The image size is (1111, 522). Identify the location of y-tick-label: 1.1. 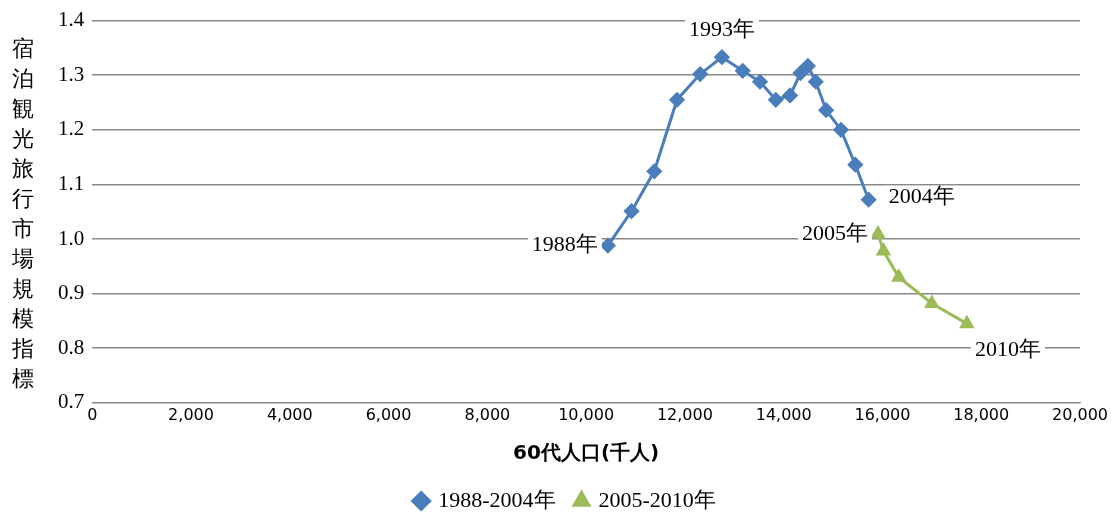
(71, 182).